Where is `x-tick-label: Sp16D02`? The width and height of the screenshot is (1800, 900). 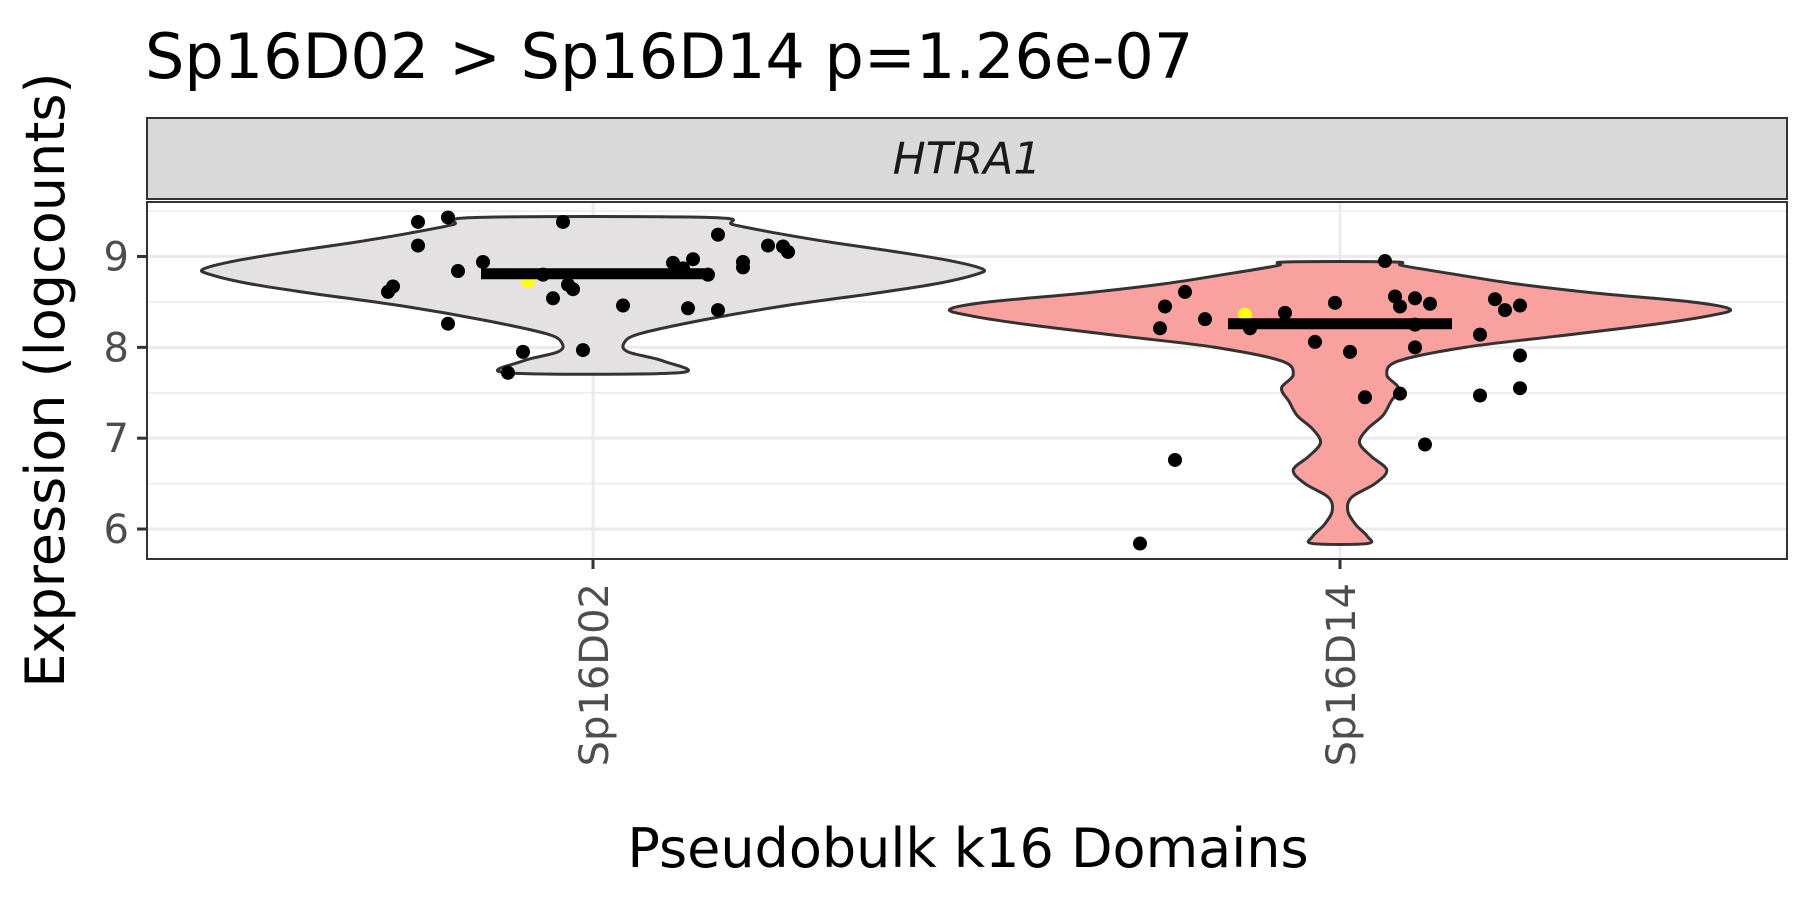
x-tick-label: Sp16D02 is located at coordinates (595, 674).